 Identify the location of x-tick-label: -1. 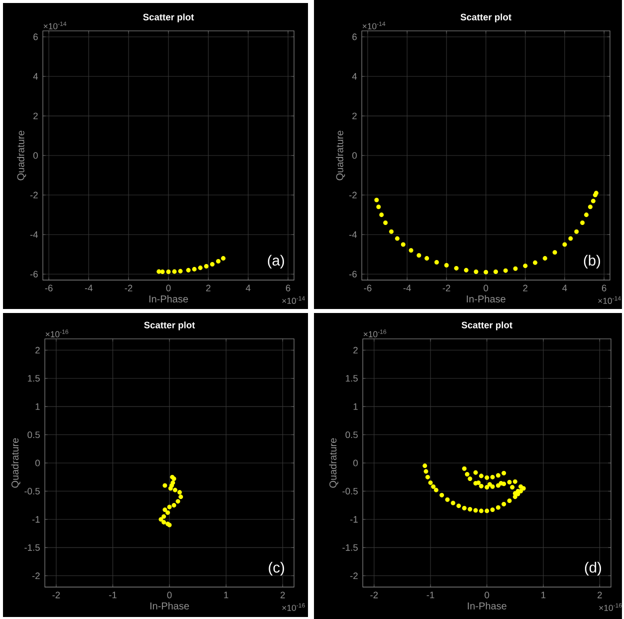
(430, 595).